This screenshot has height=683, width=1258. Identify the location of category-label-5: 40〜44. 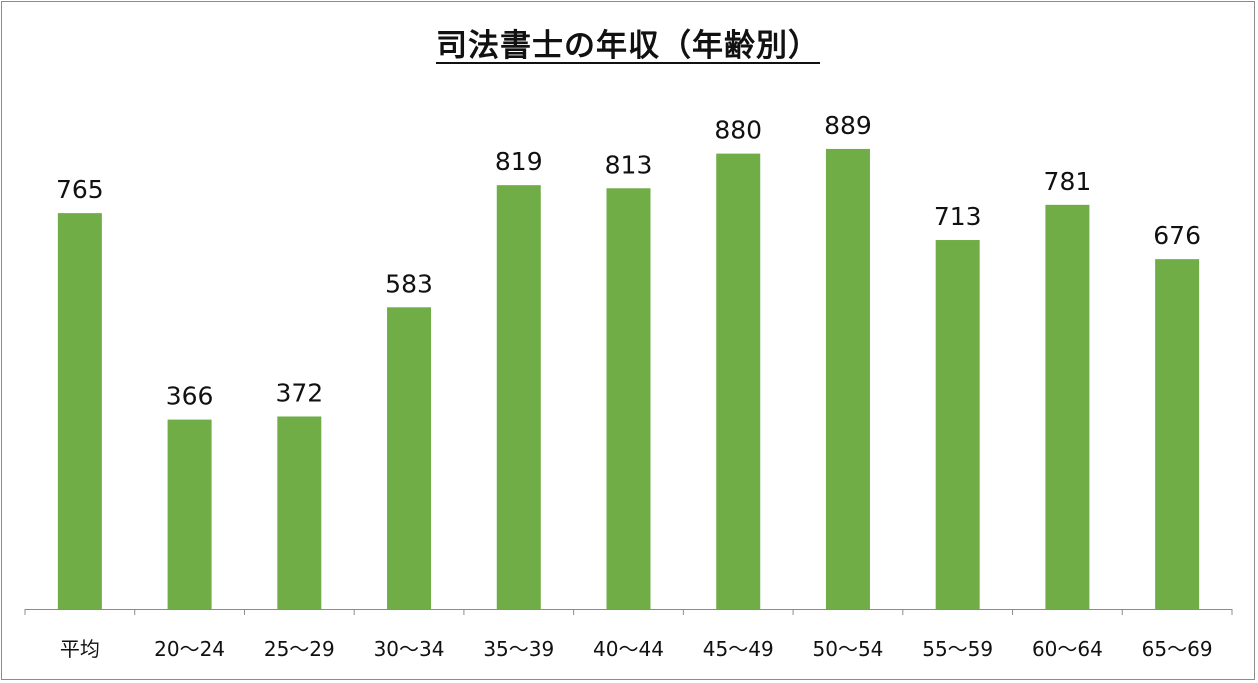
(628, 649).